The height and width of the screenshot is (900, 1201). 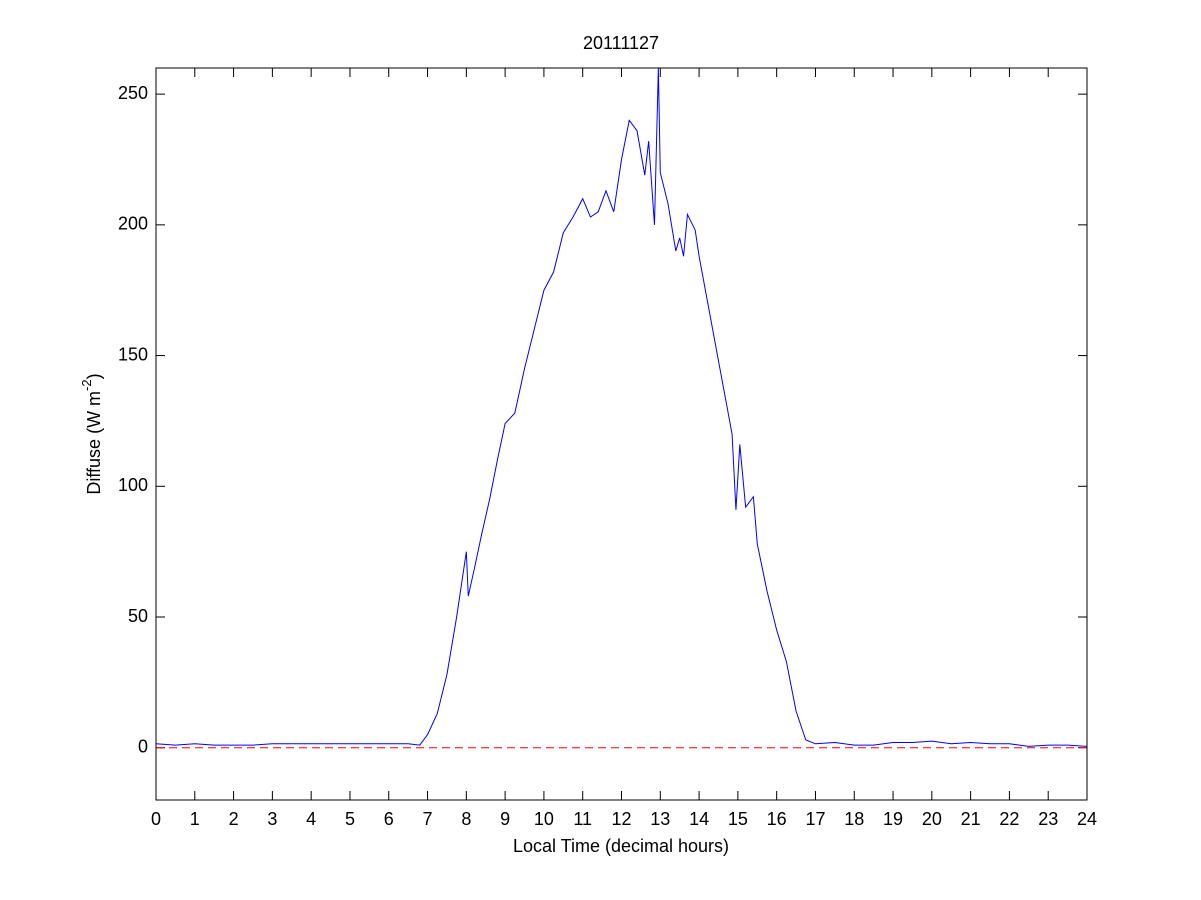 What do you see at coordinates (854, 819) in the screenshot?
I see `x-tick-label: 18` at bounding box center [854, 819].